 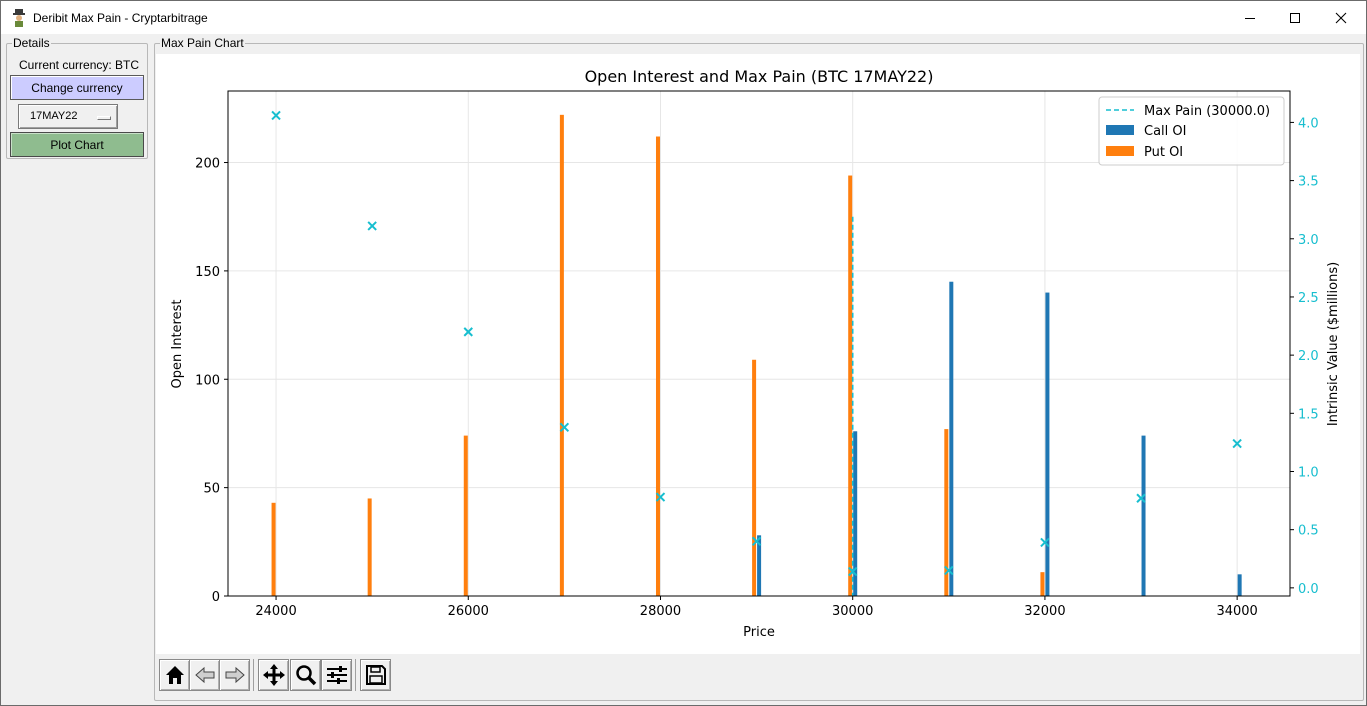 I want to click on configure-icon, so click(x=336, y=675).